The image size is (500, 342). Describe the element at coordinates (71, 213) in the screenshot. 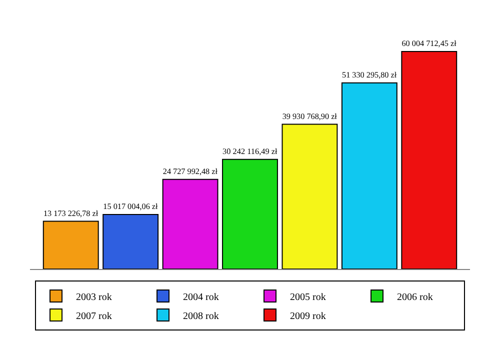

I see `data-label: 13 173 226,78 zł` at that location.